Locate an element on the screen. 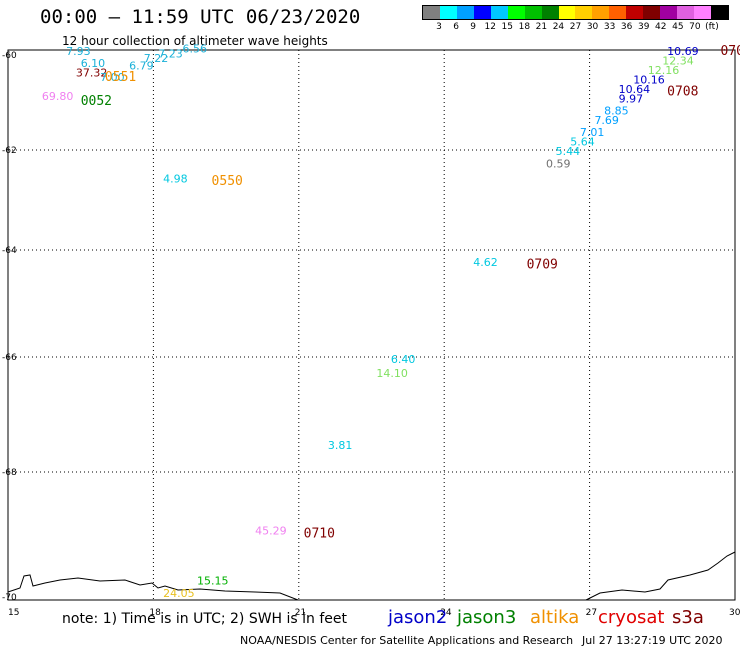 The width and height of the screenshot is (740, 650). colorbar-ticks: 3 6 9 12 15 18 21 24 27 30 33 36 39 42 45 70 (ft) is located at coordinates (575, 29).